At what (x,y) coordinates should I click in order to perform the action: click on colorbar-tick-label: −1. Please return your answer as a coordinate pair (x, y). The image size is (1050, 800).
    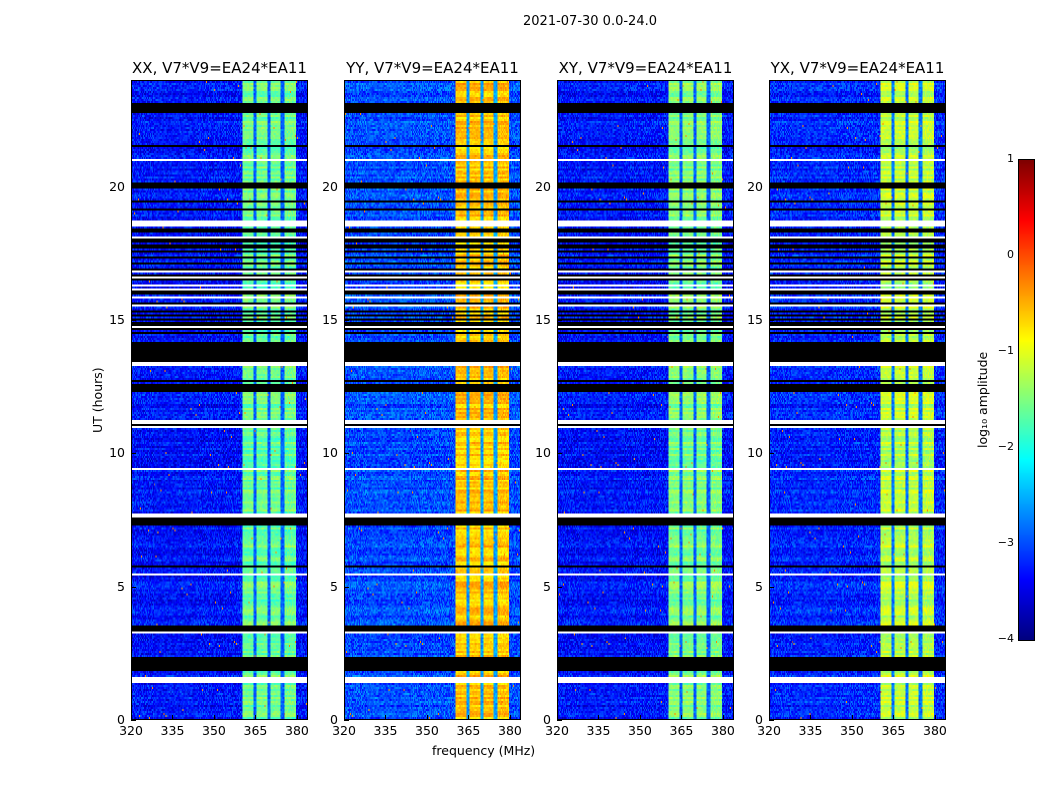
    Looking at the image, I should click on (1005, 350).